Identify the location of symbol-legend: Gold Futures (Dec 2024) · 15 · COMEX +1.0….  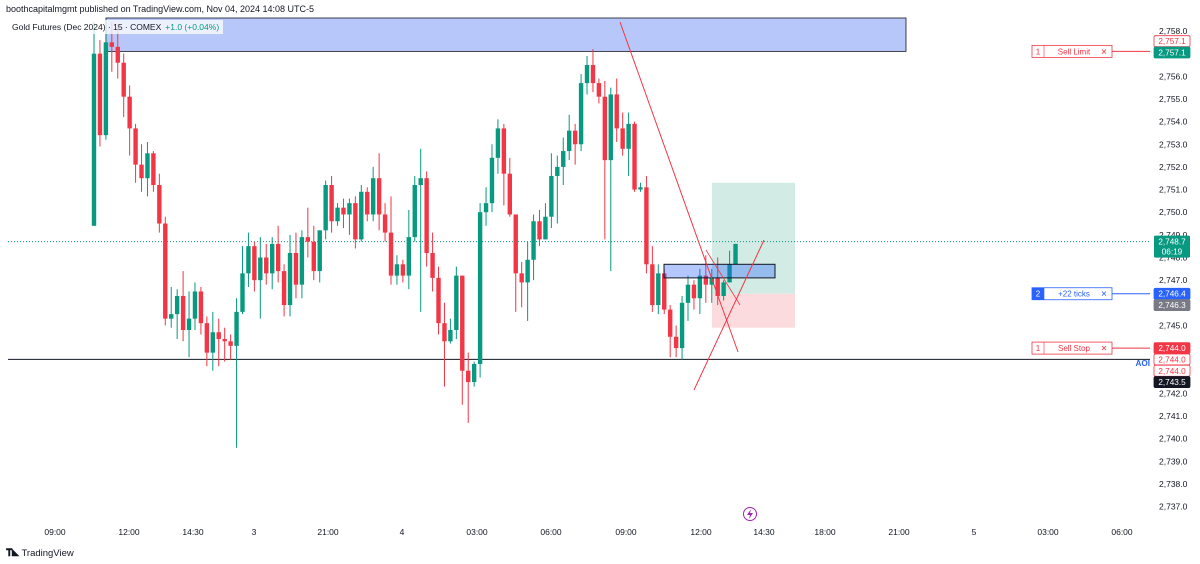
(116, 27).